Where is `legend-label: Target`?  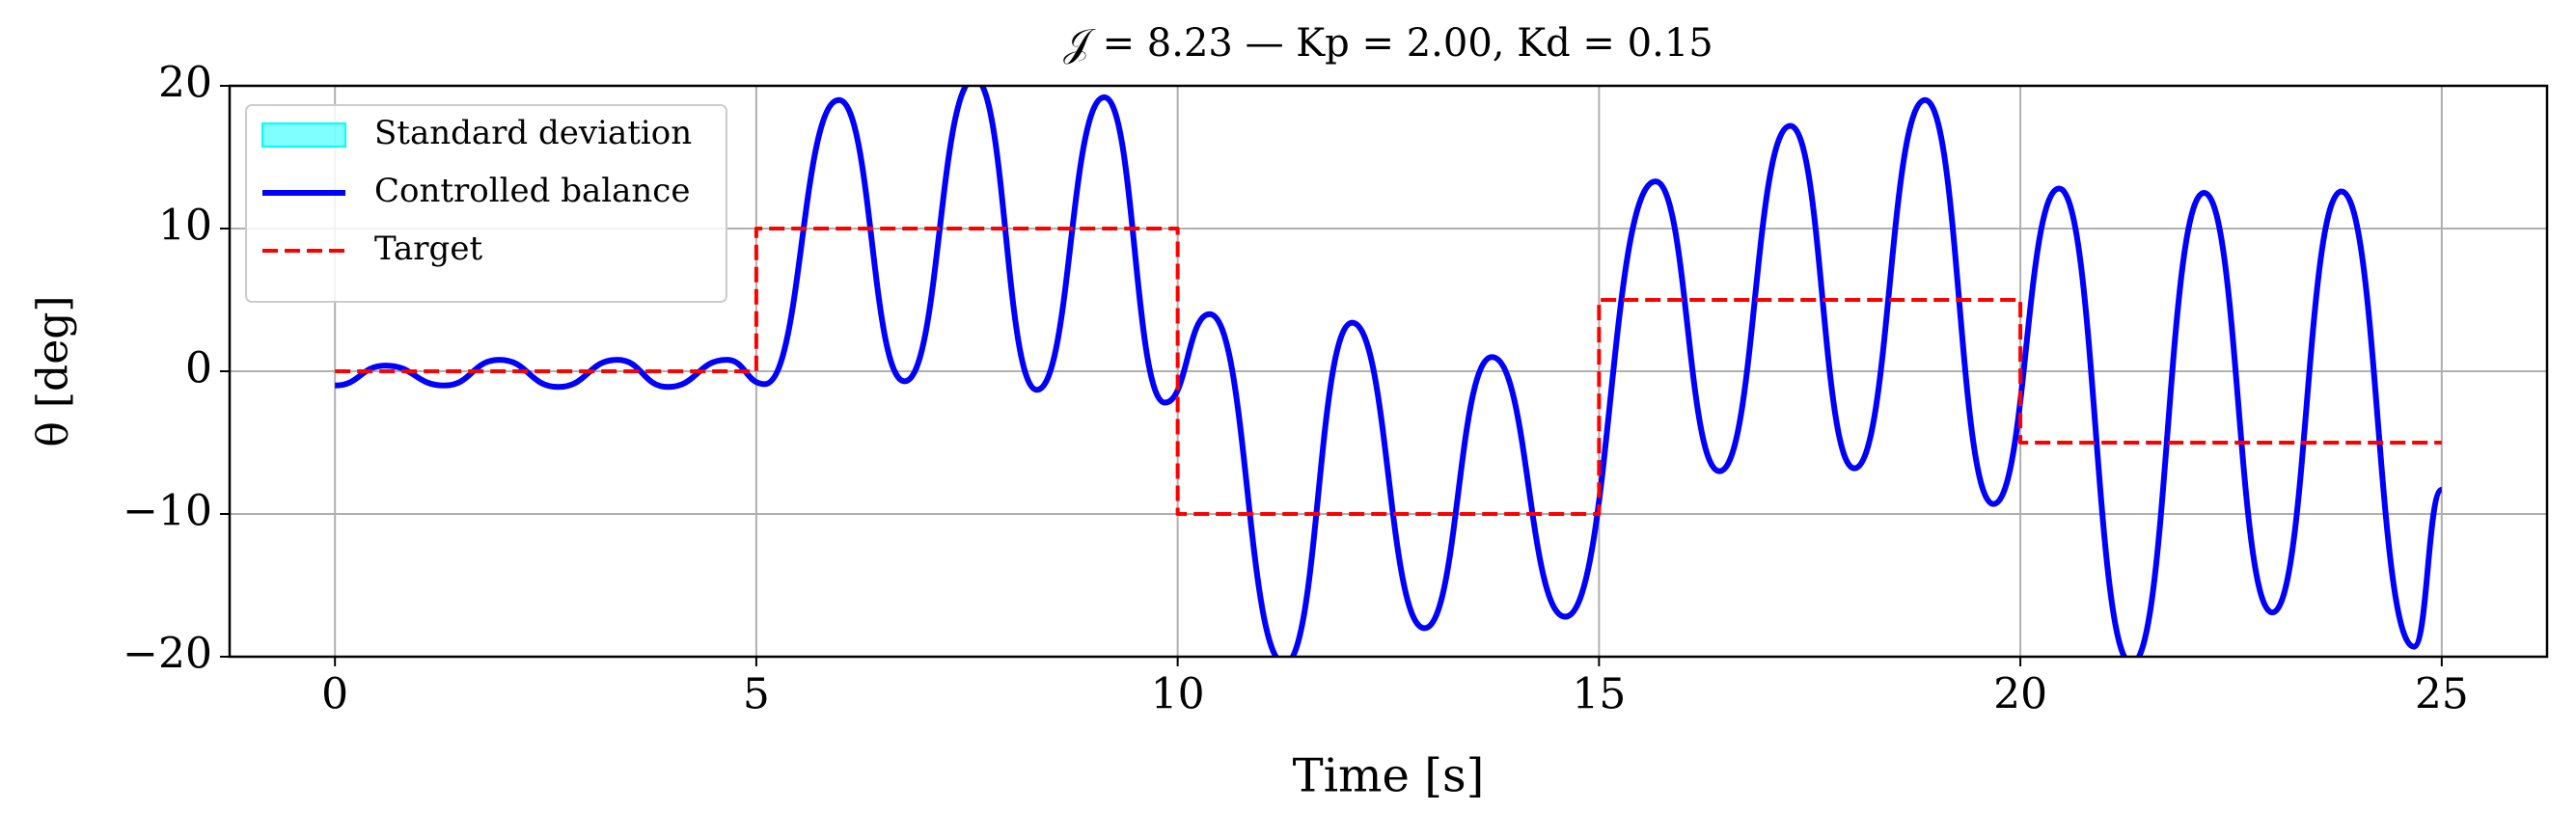
legend-label: Target is located at coordinates (428, 249).